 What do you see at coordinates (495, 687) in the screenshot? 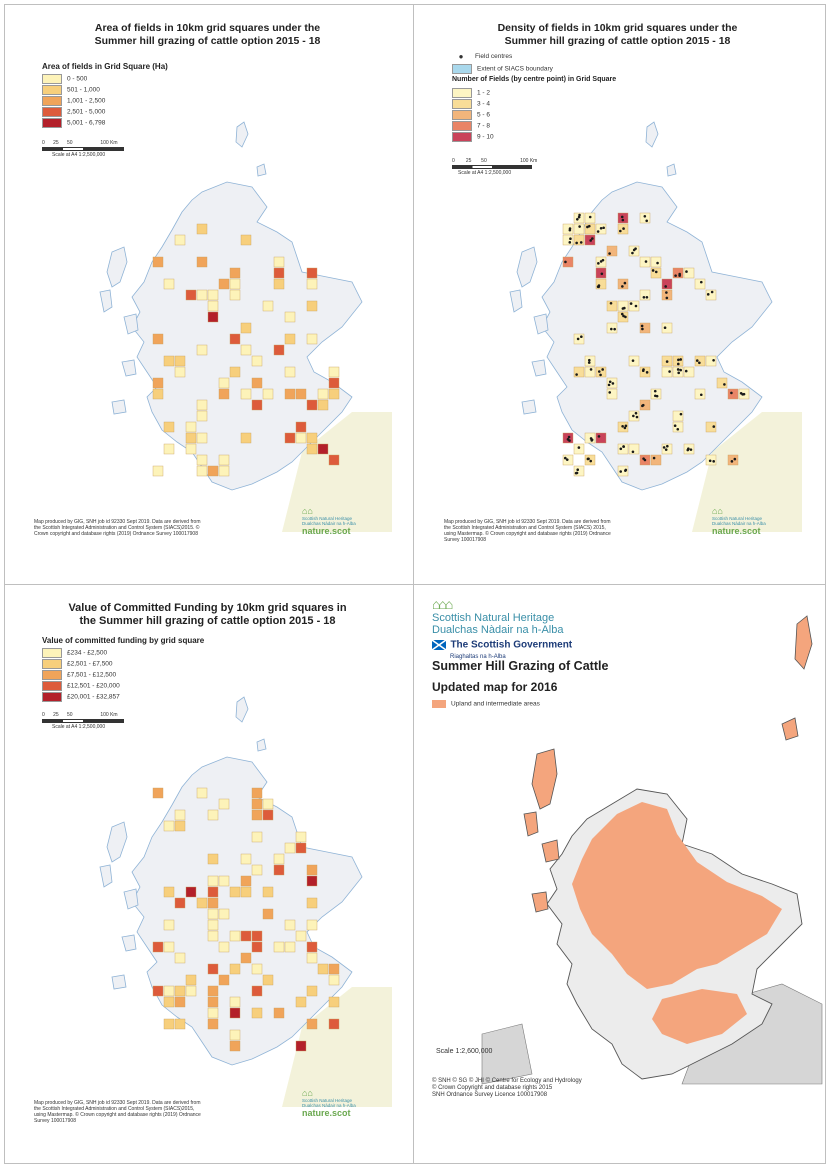
I see `map-subtitle: Updated map for 2016` at bounding box center [495, 687].